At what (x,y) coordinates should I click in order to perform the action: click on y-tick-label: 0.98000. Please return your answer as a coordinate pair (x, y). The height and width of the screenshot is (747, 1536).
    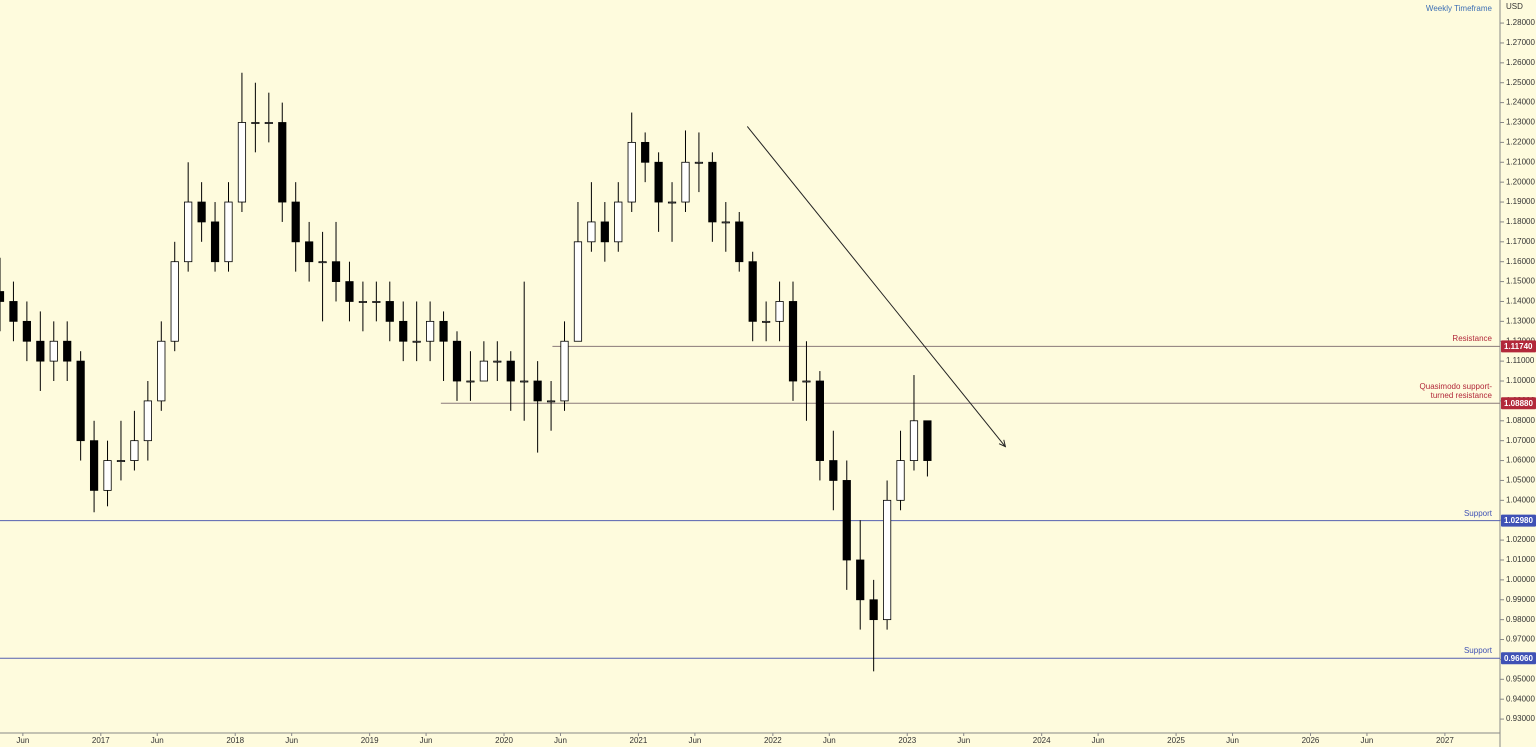
    Looking at the image, I should click on (1520, 619).